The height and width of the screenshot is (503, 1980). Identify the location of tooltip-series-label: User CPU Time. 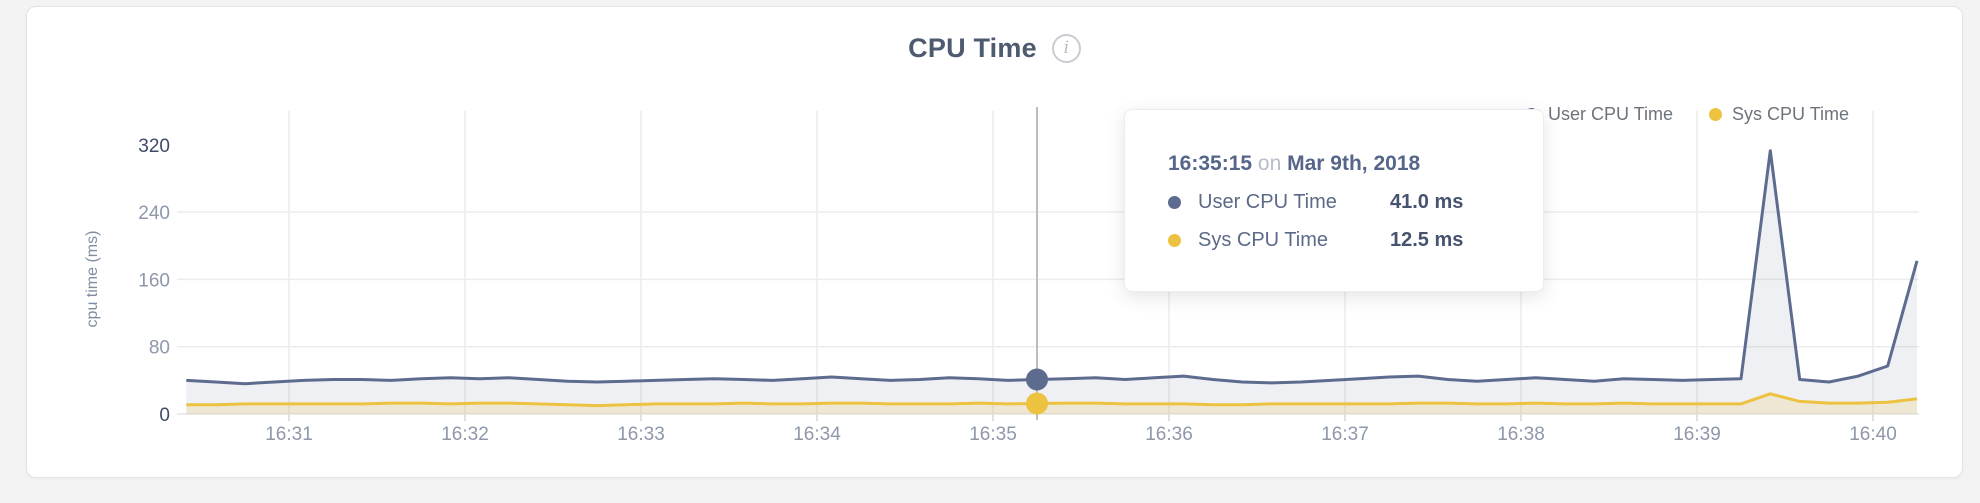
(1267, 202).